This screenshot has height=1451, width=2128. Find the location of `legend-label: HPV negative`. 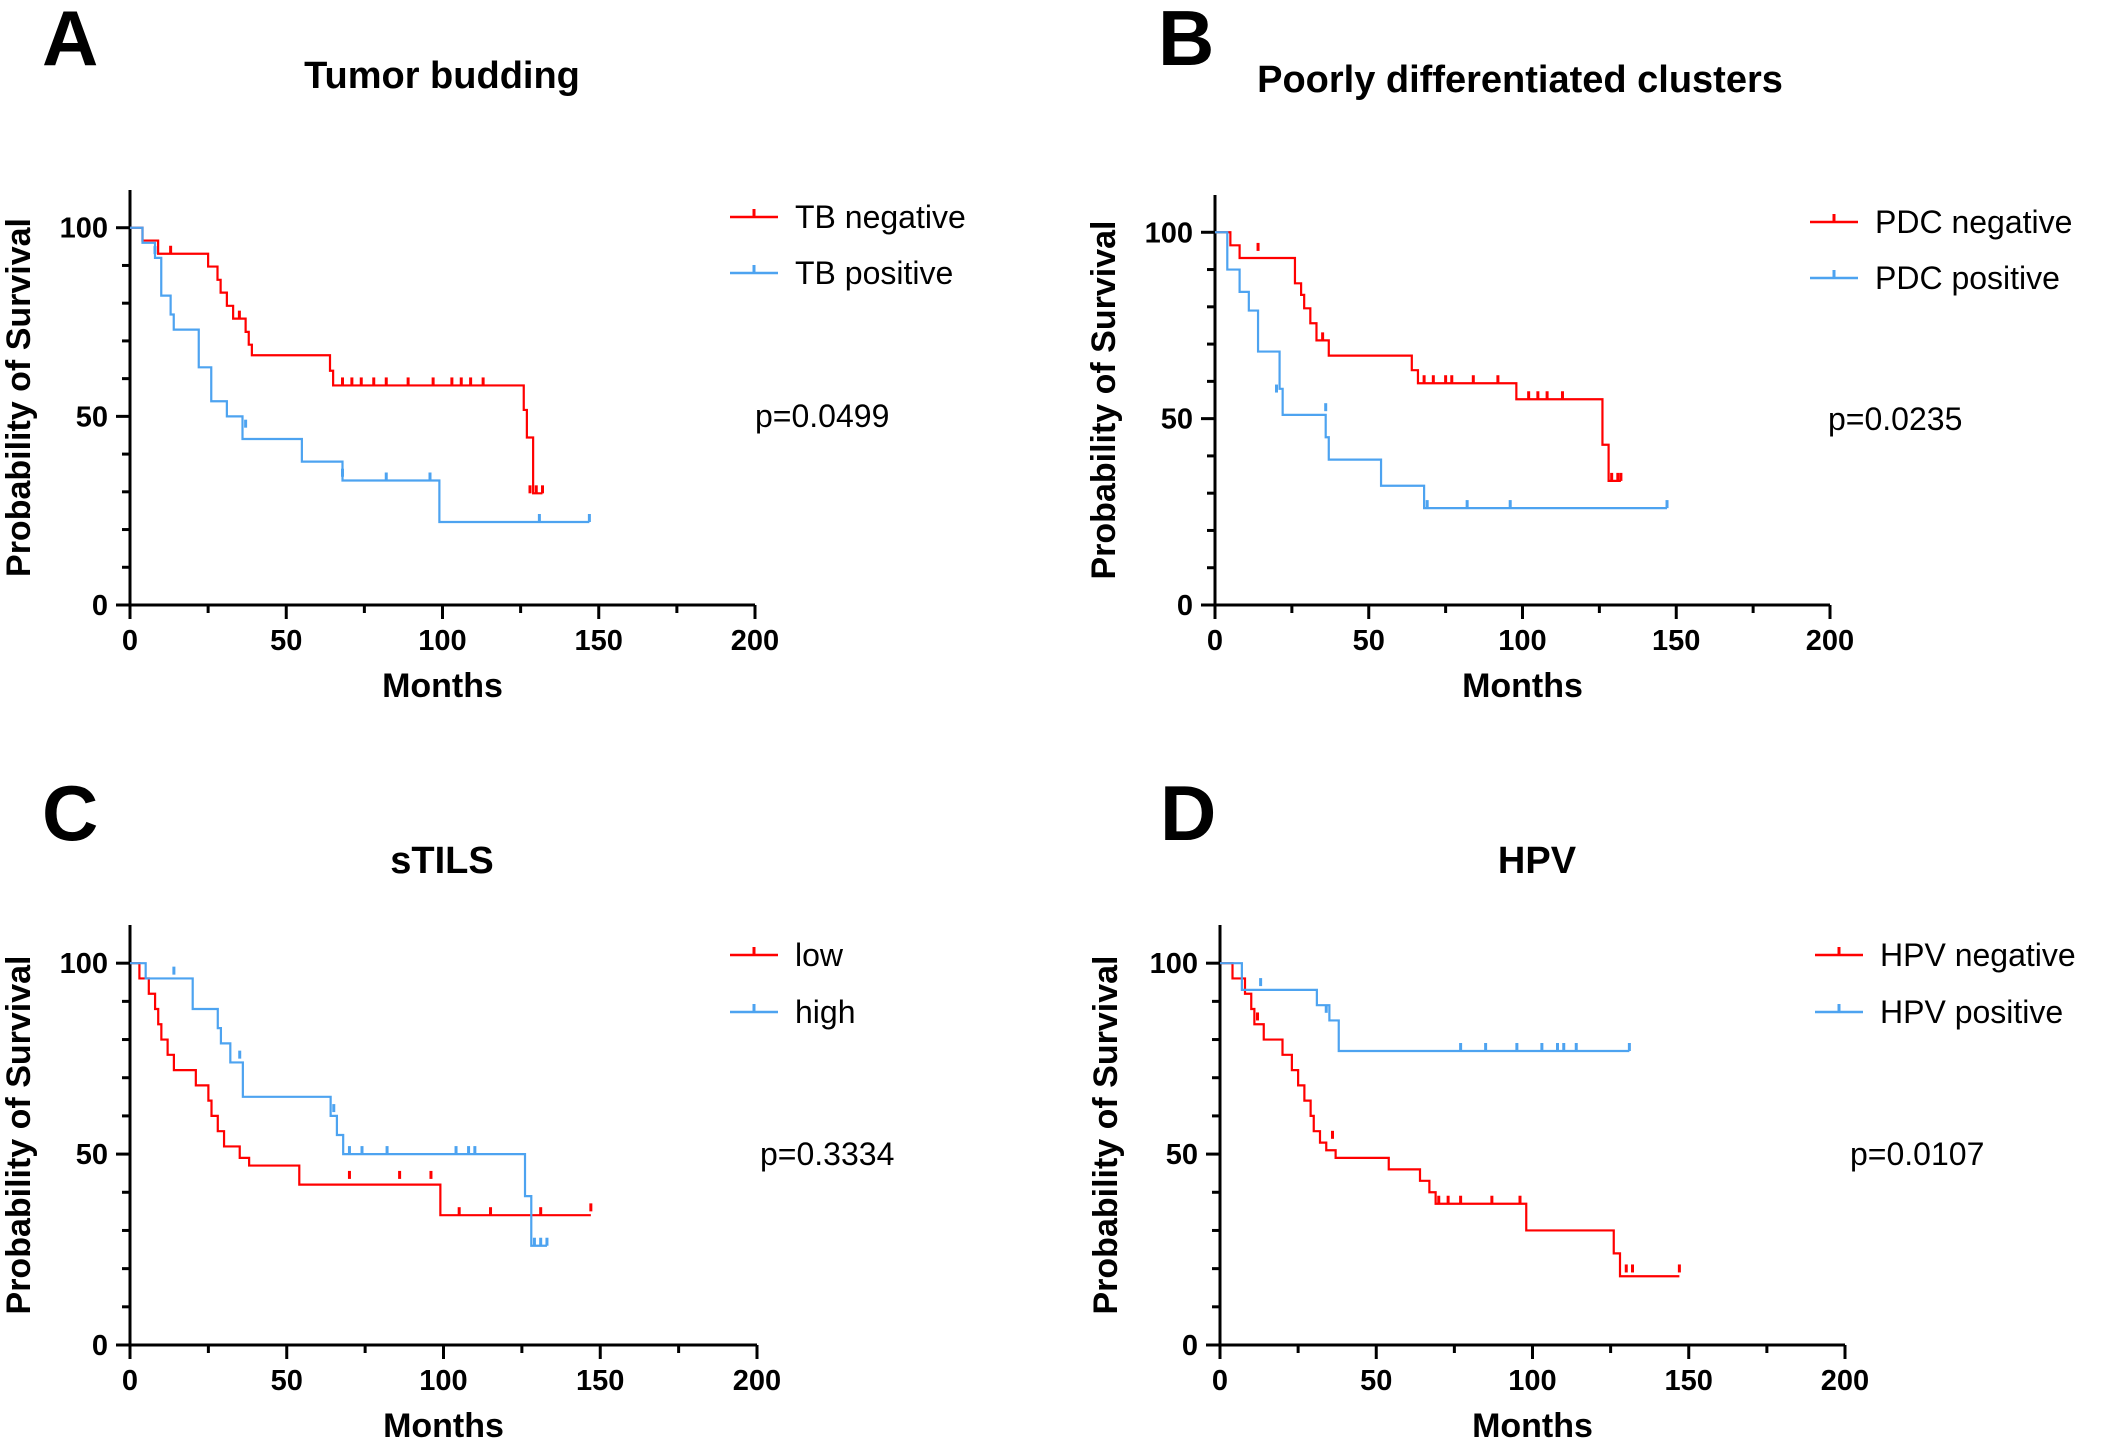

legend-label: HPV negative is located at coordinates (1978, 955).